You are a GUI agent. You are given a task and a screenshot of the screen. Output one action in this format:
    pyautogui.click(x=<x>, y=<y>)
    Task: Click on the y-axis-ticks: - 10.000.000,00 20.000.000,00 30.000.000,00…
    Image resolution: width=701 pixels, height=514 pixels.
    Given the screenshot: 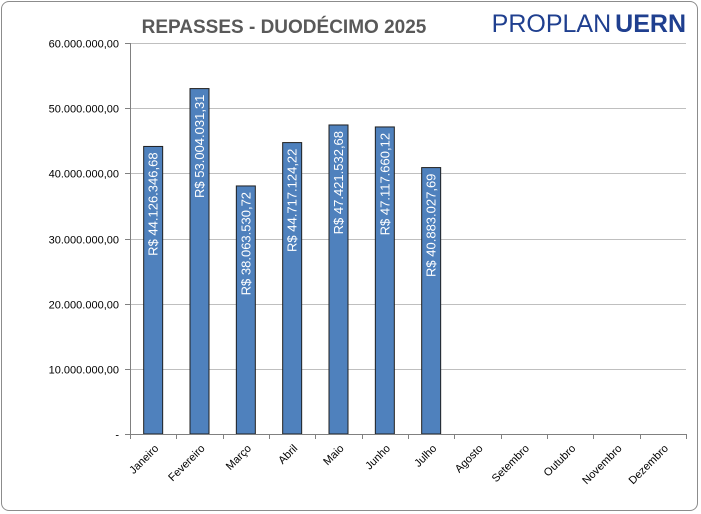 What is the action you would take?
    pyautogui.click(x=89, y=240)
    